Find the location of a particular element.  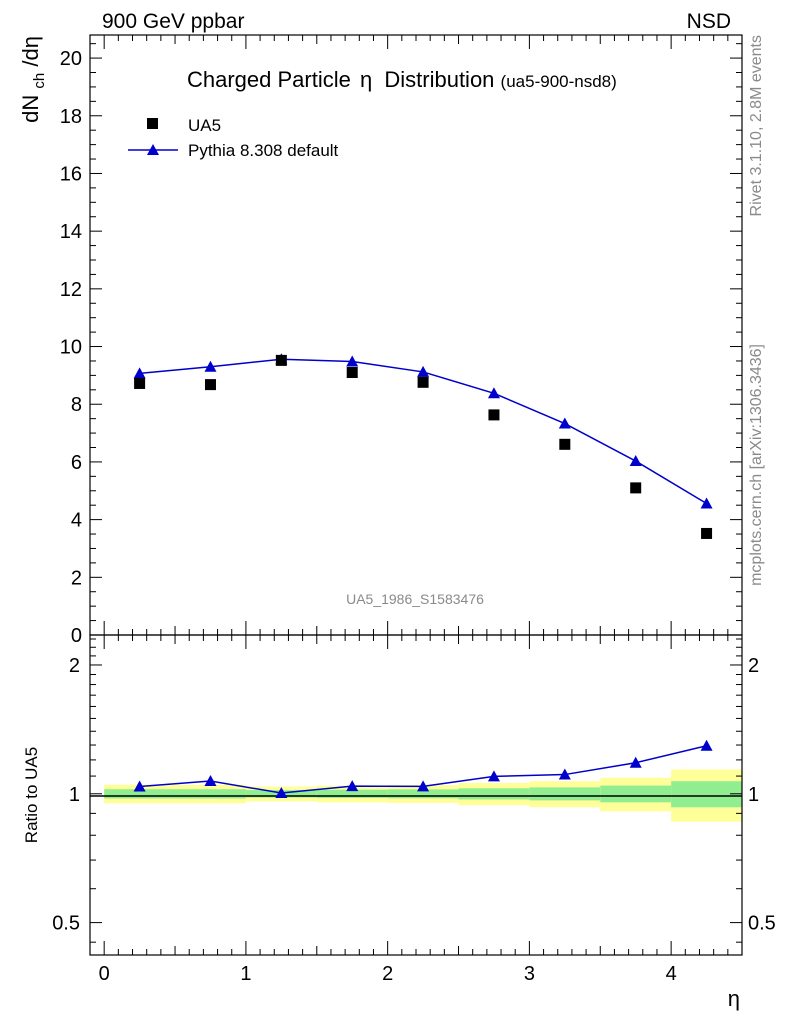

chart-title-main: Charged Particle is located at coordinates (269, 79).